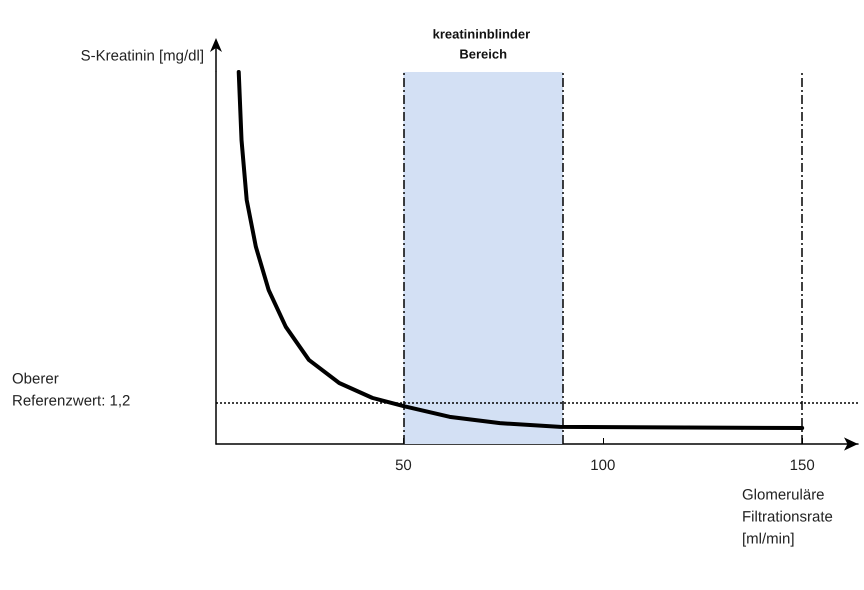 The width and height of the screenshot is (864, 590). I want to click on y-axis-title: S-Kreatinin [mg/dl], so click(142, 56).